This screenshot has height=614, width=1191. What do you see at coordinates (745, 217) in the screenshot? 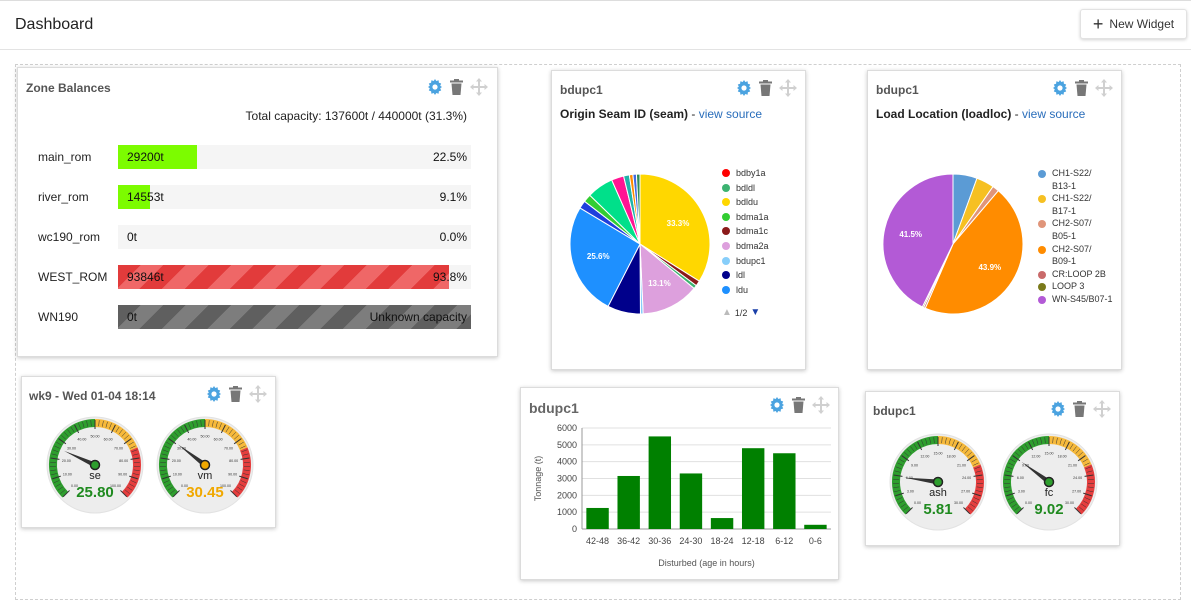
I see `legend-item: bdma1a` at bounding box center [745, 217].